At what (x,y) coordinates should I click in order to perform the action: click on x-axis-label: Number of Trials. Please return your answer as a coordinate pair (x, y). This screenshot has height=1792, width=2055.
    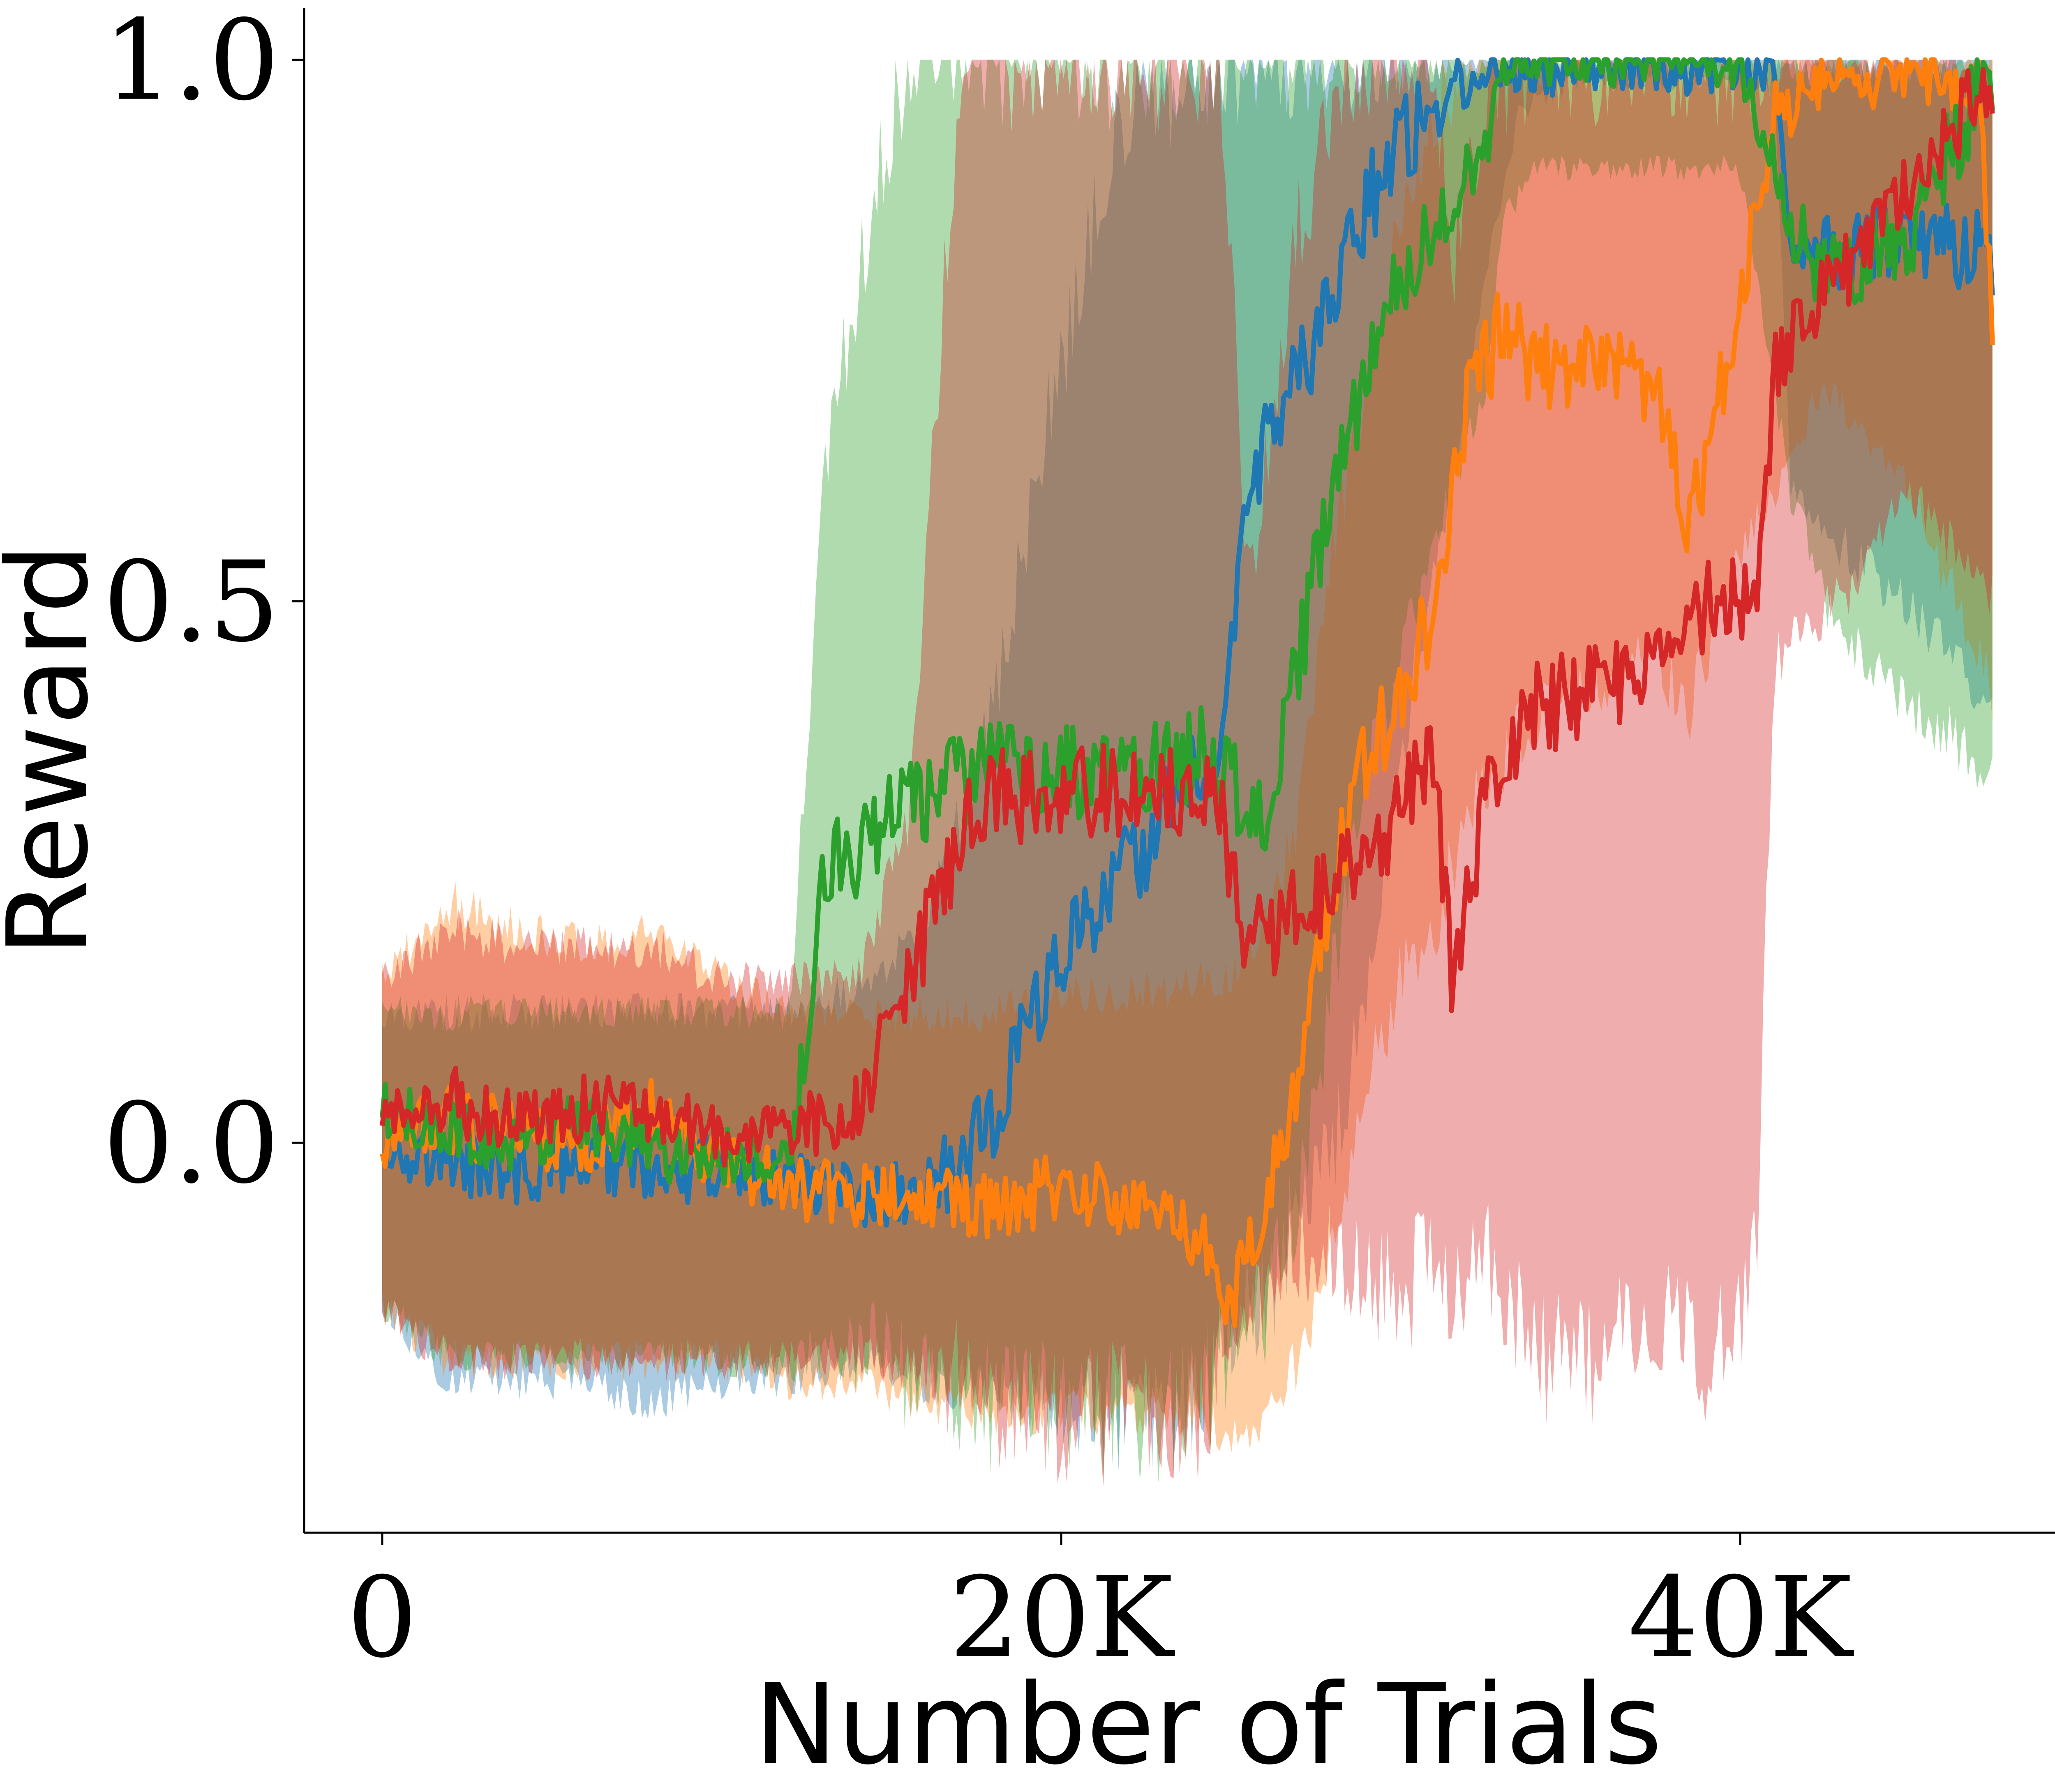
    Looking at the image, I should click on (1208, 1724).